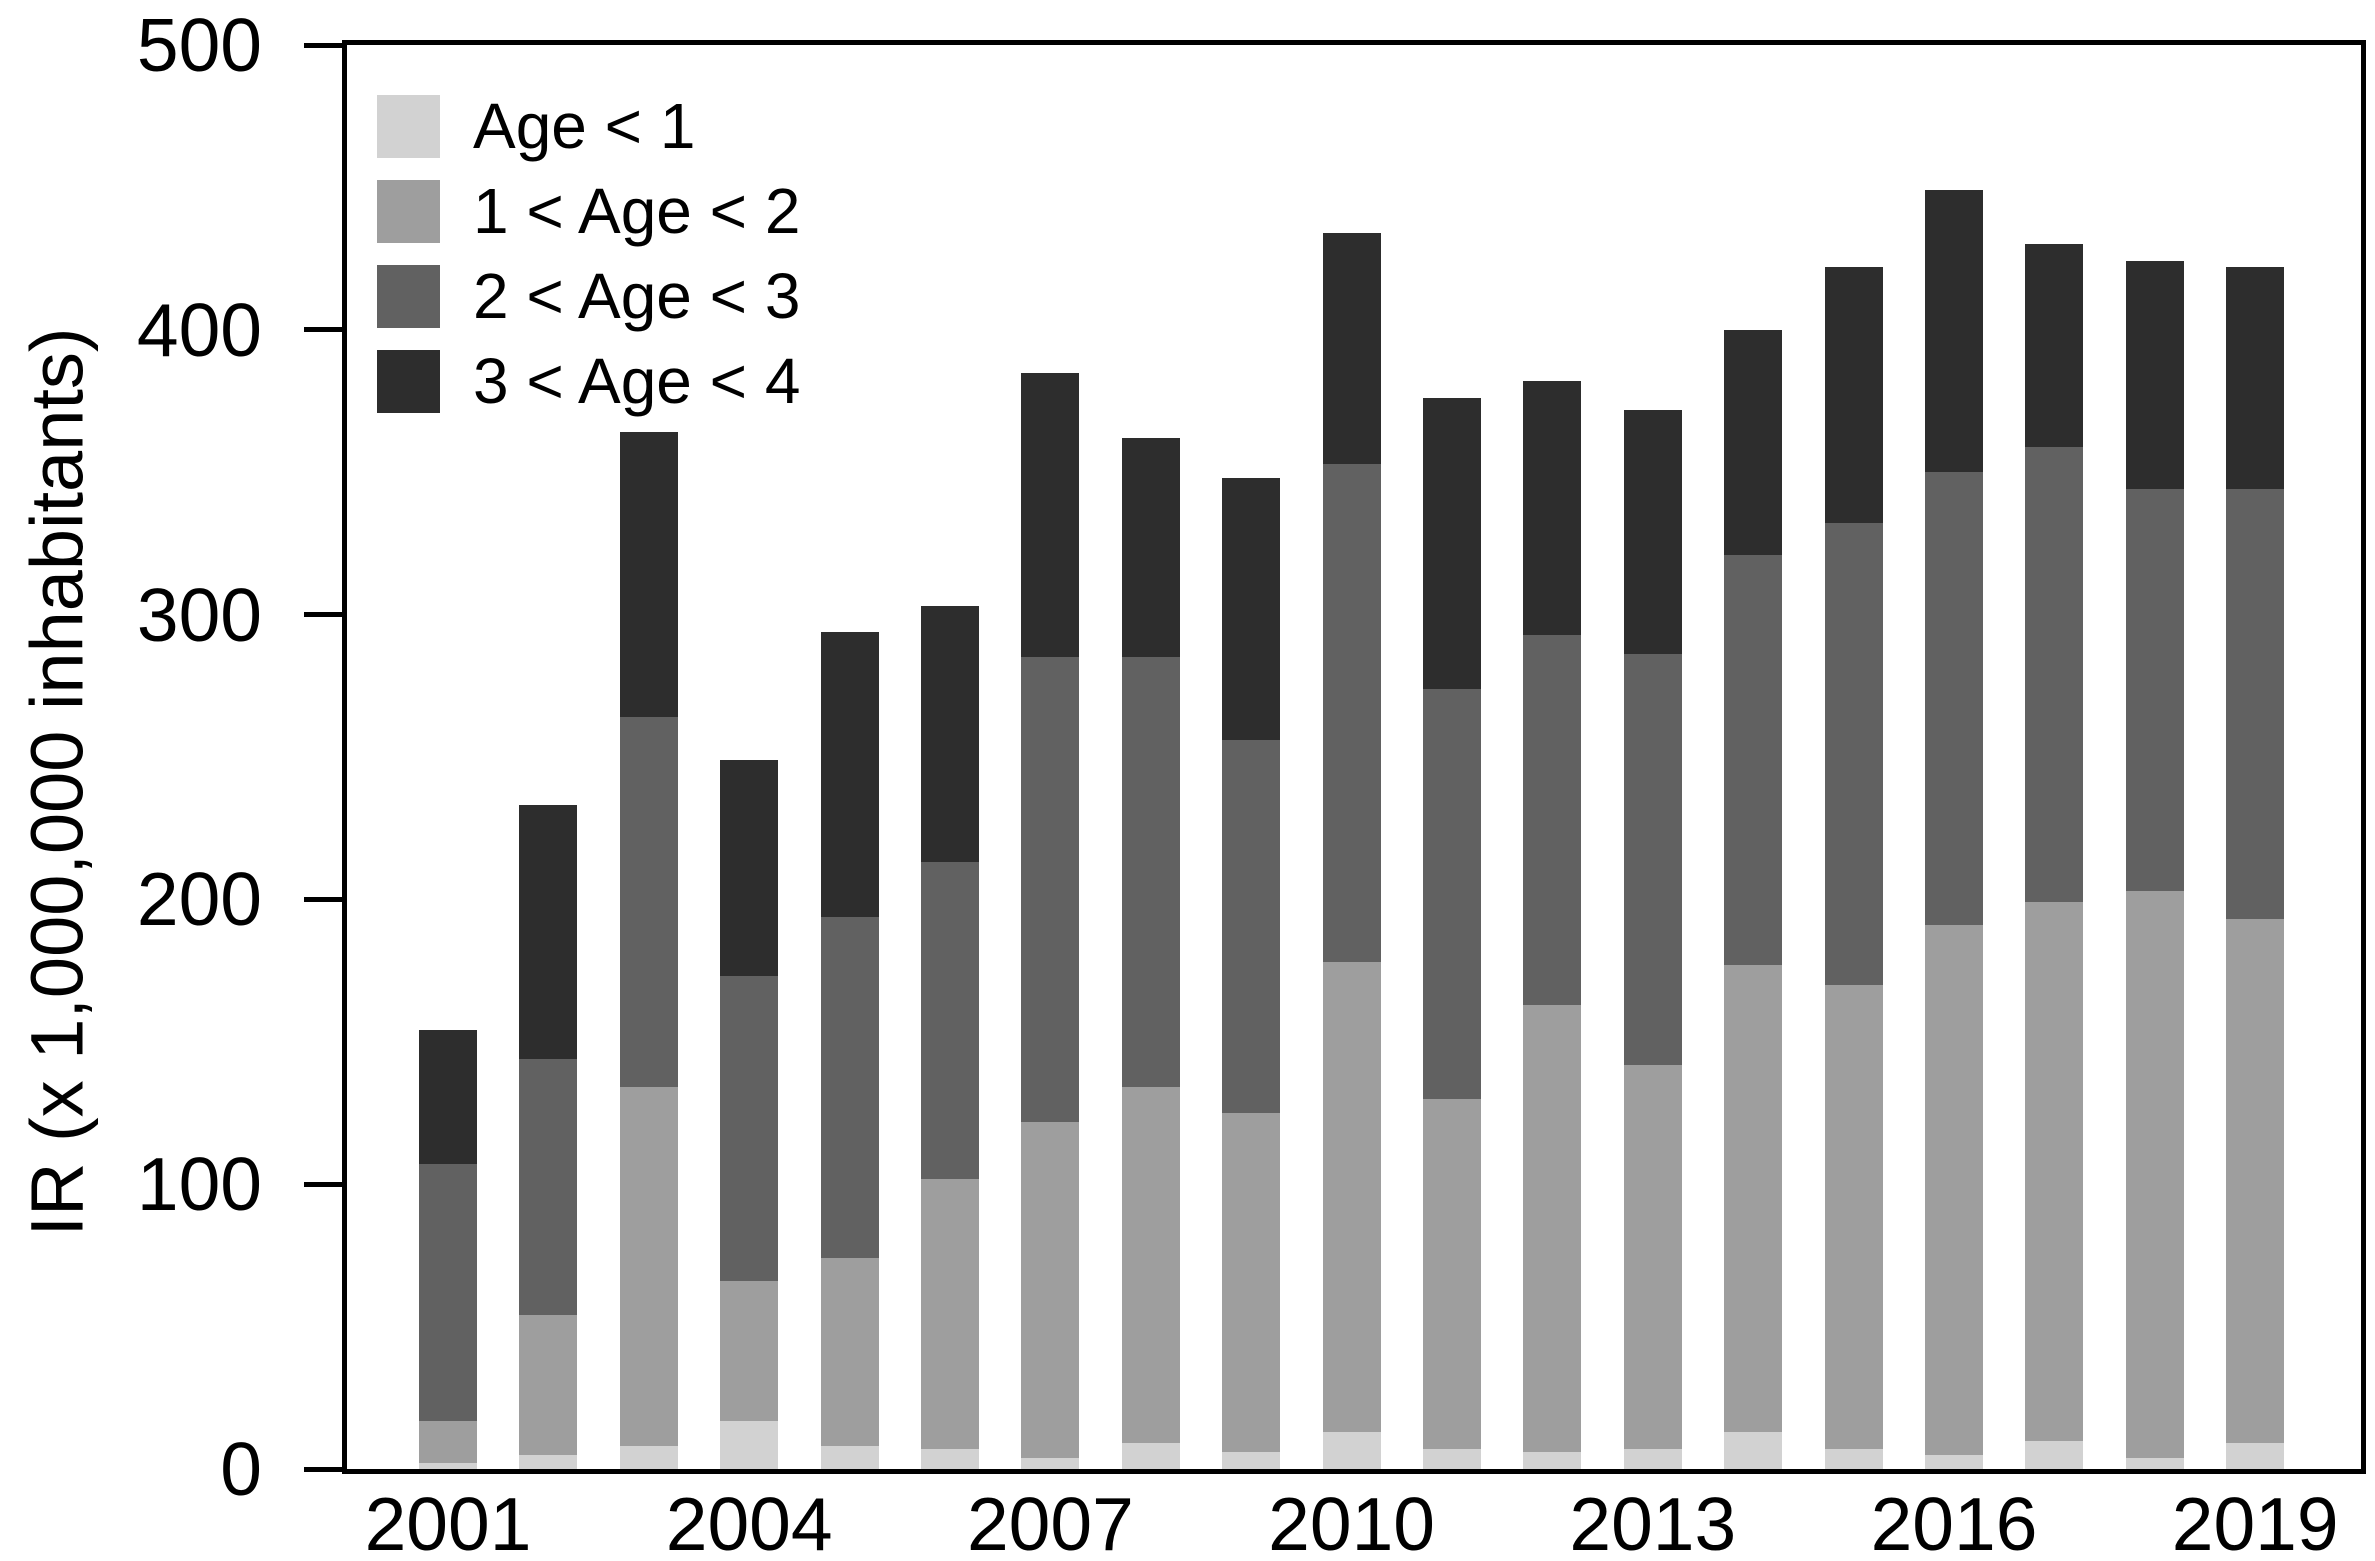  I want to click on bar-2007, so click(1050, 920).